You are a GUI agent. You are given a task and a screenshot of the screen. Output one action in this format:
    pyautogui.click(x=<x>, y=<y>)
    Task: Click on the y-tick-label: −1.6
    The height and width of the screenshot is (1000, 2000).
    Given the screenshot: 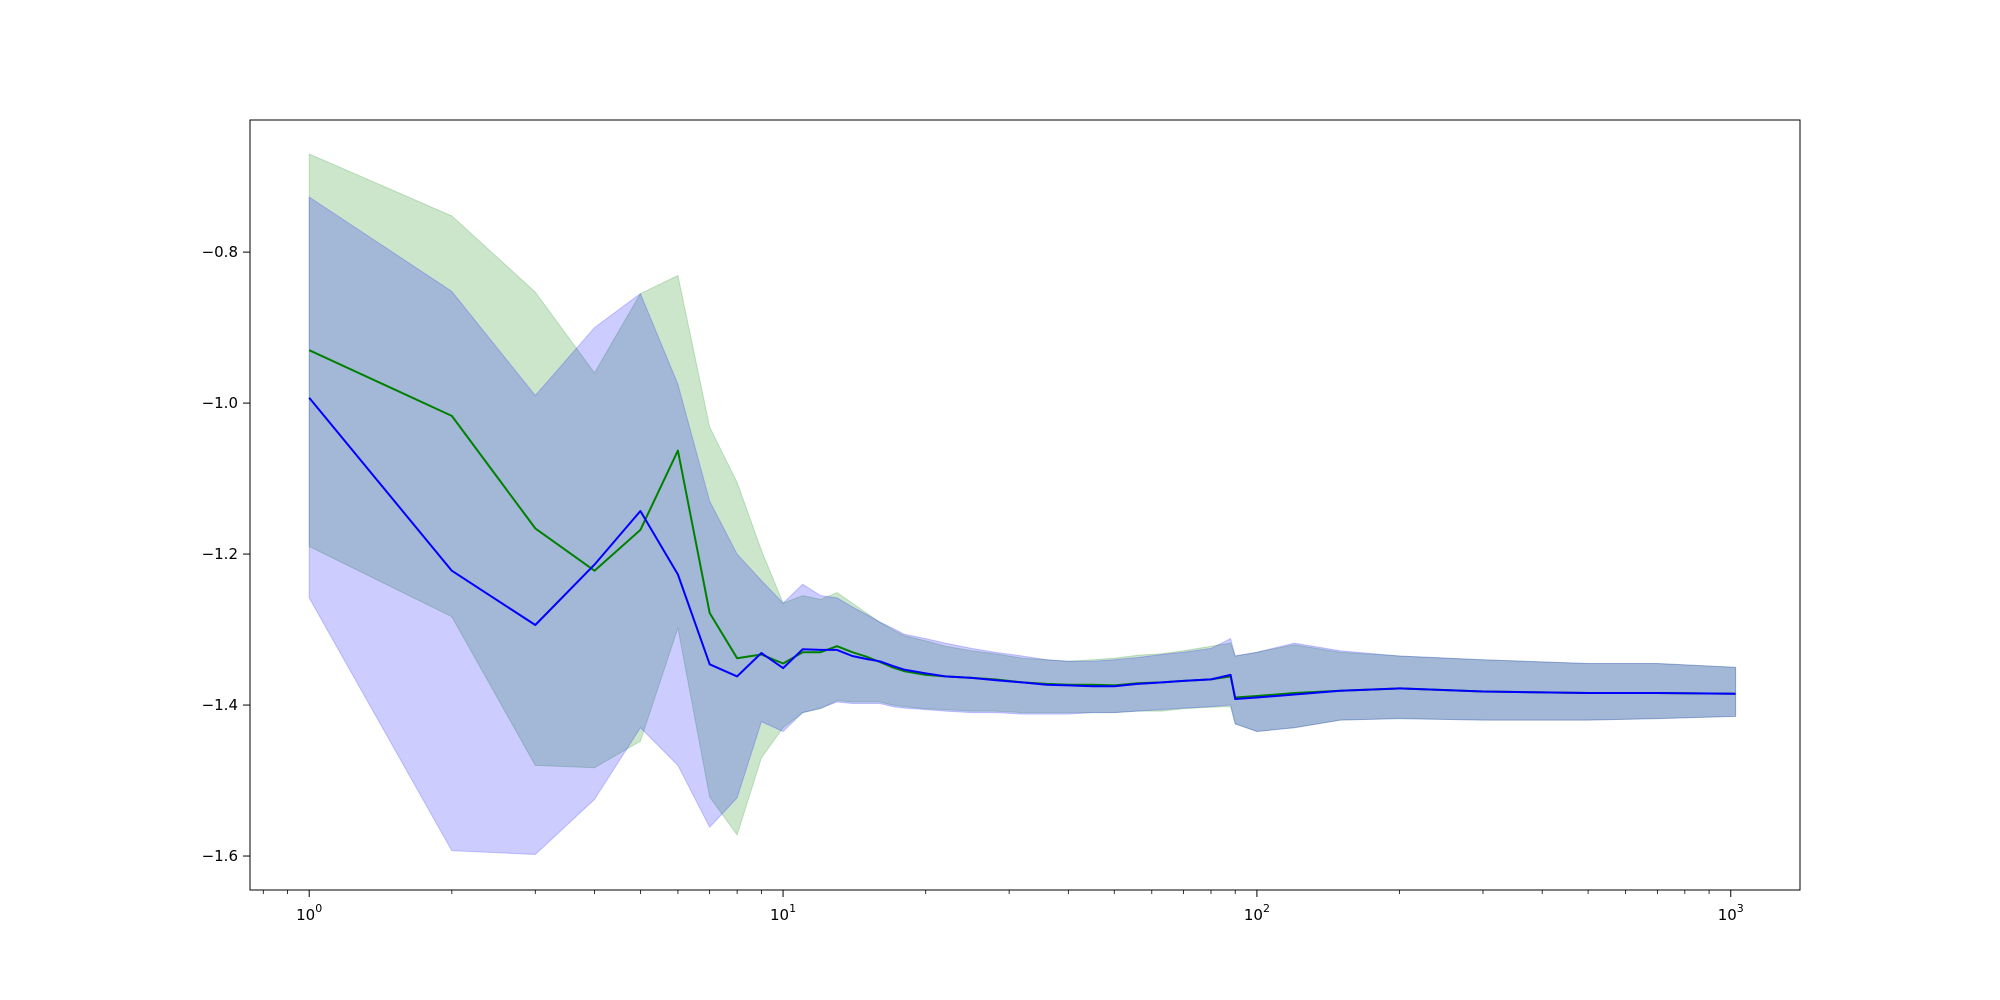 What is the action you would take?
    pyautogui.click(x=220, y=856)
    